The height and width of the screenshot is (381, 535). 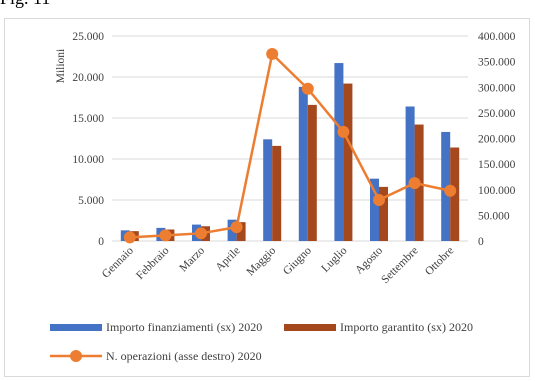 I want to click on y-left-tick-label: 15.000, so click(x=88, y=119).